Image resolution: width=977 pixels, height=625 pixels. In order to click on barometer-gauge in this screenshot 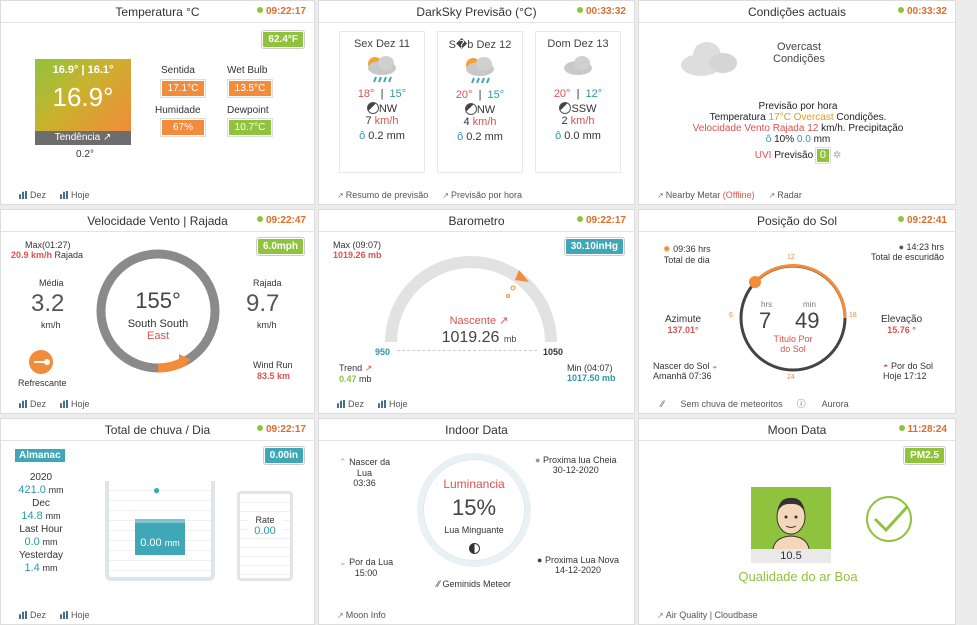, I will do `click(471, 299)`.